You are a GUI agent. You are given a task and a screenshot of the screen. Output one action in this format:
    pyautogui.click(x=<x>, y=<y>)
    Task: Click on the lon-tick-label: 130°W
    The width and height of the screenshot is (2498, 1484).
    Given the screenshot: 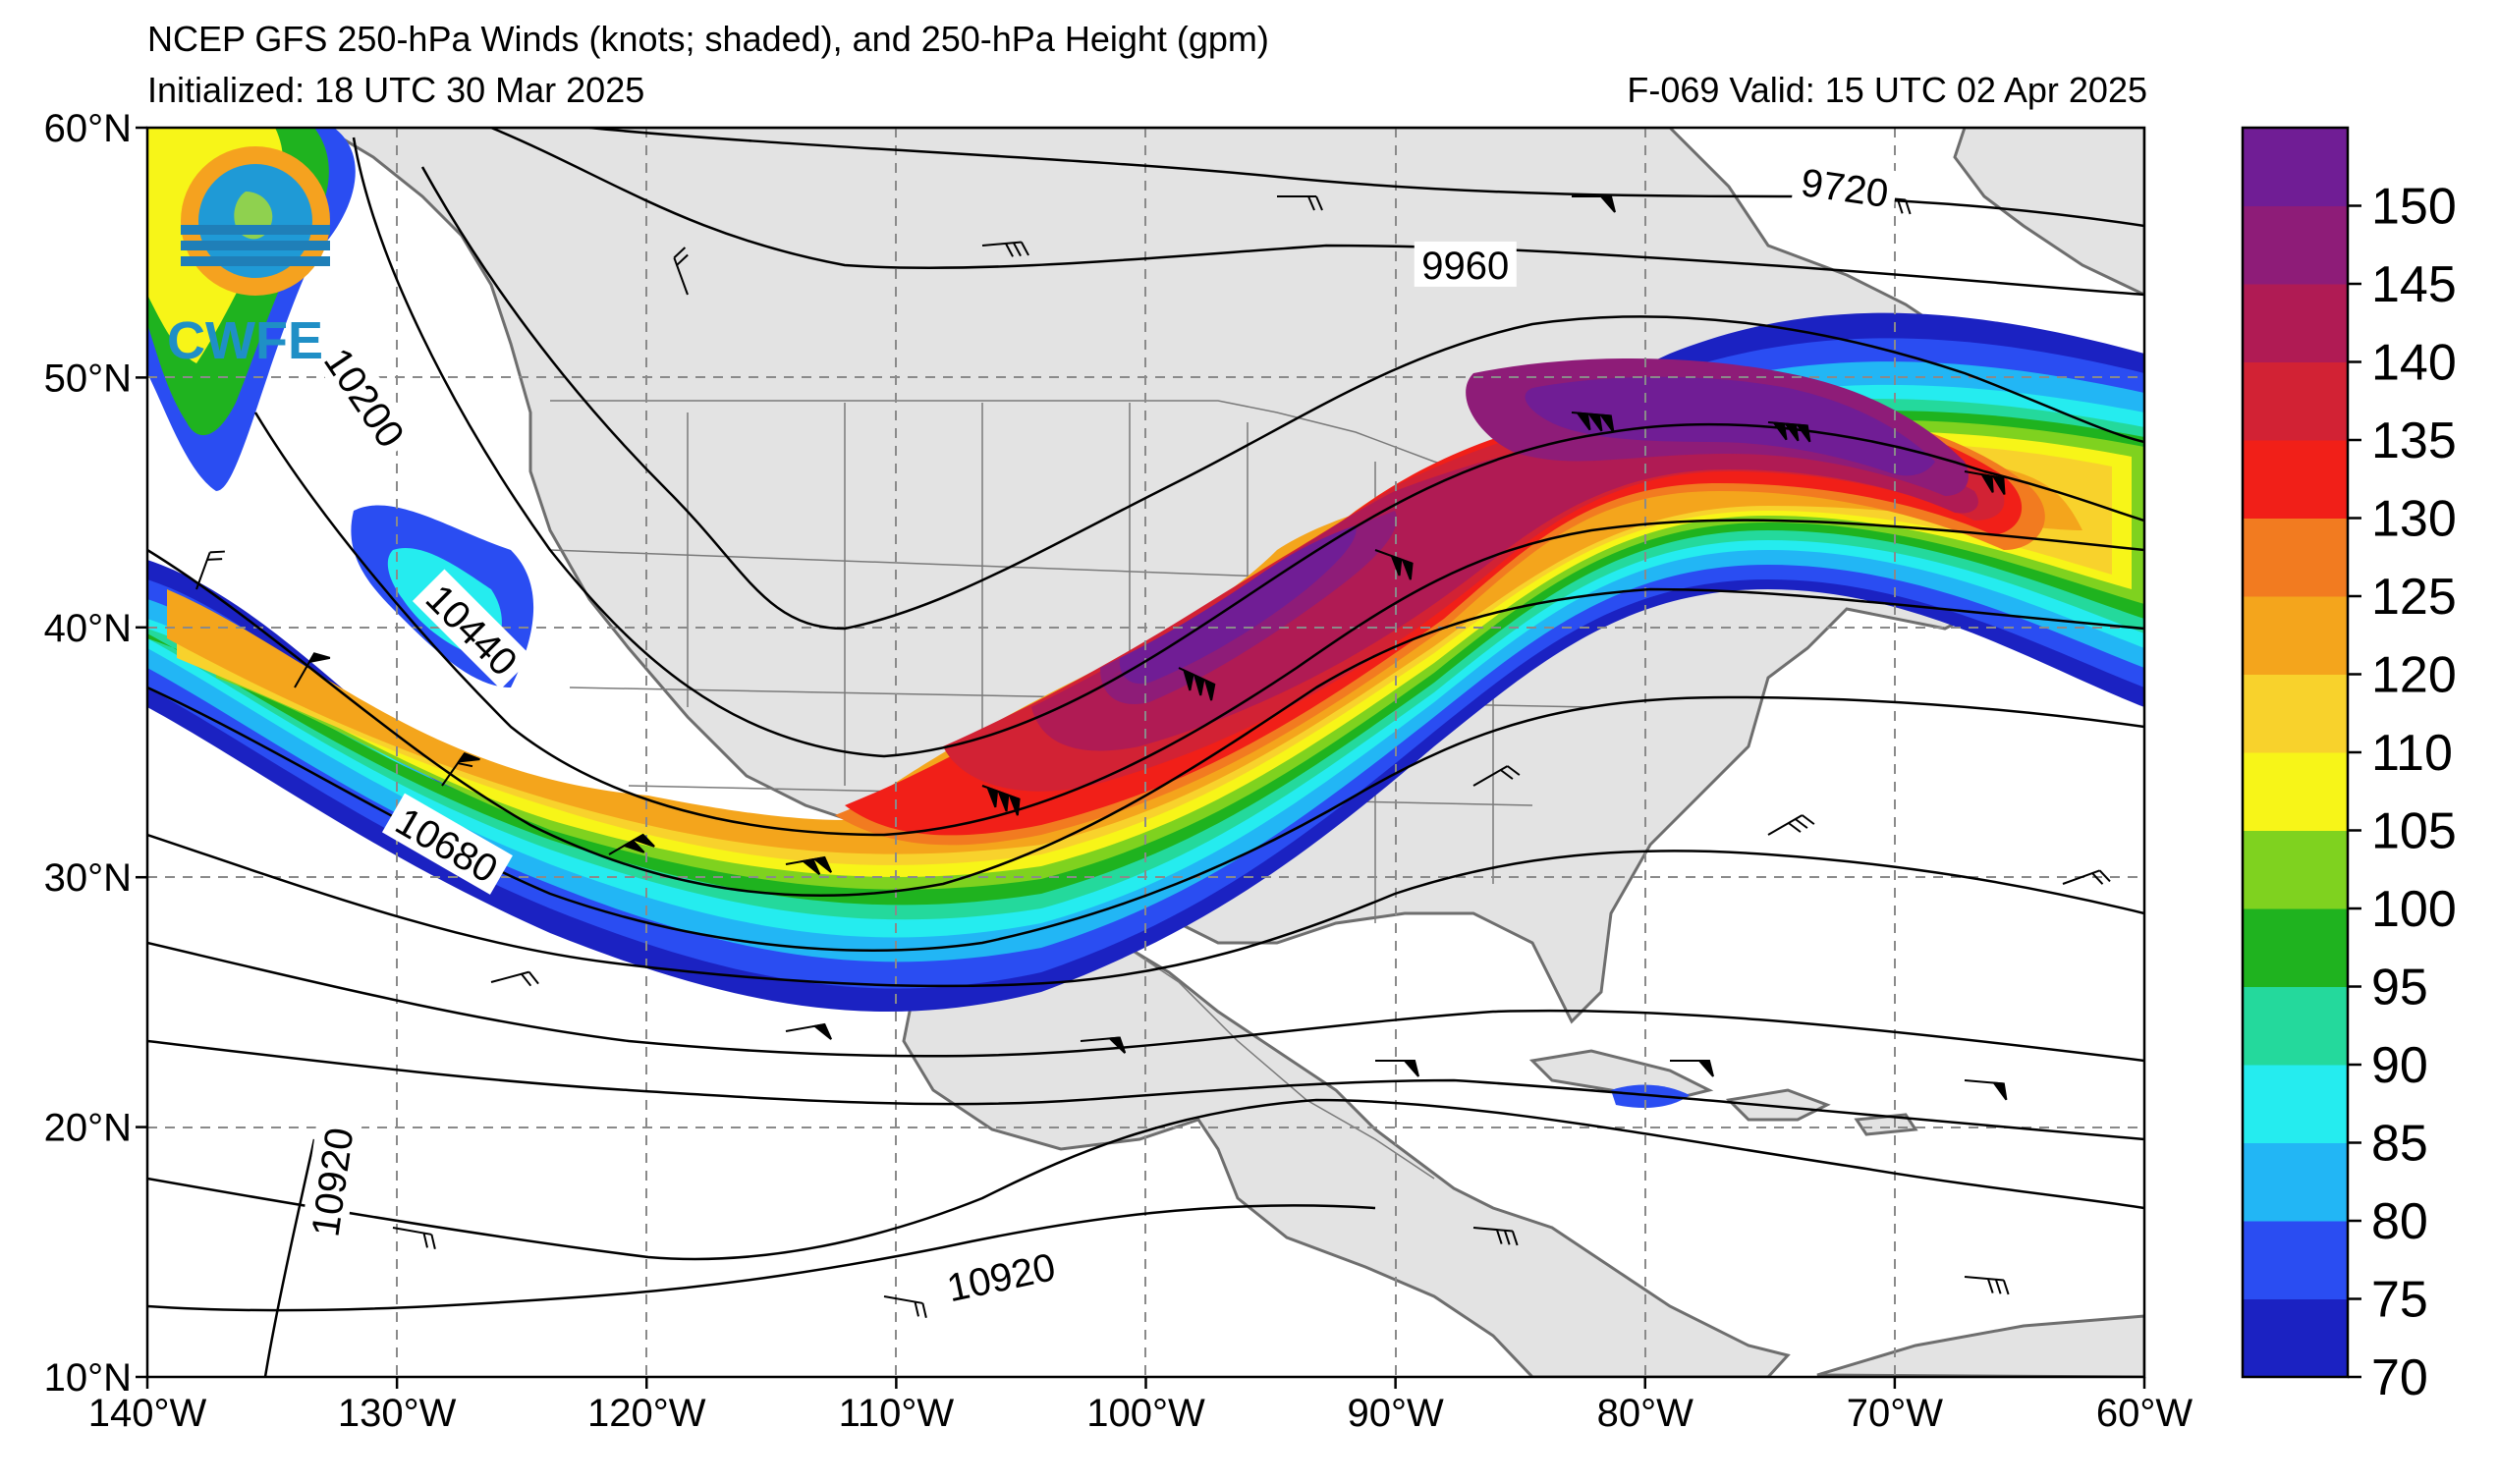 What is the action you would take?
    pyautogui.click(x=397, y=1413)
    